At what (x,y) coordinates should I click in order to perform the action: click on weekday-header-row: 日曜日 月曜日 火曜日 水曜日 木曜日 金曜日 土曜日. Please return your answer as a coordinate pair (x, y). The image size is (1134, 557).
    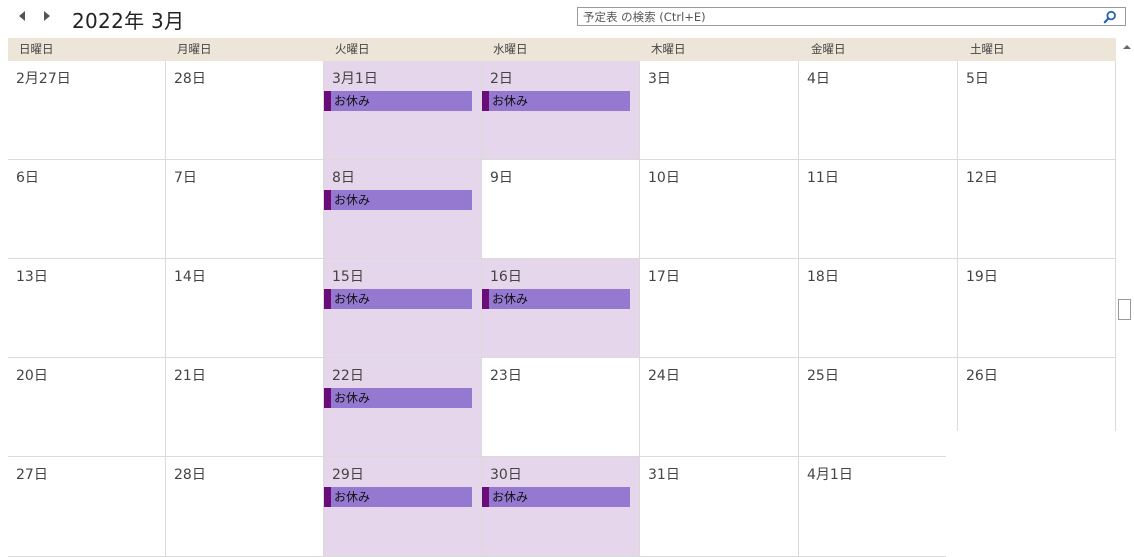
    Looking at the image, I should click on (562, 49).